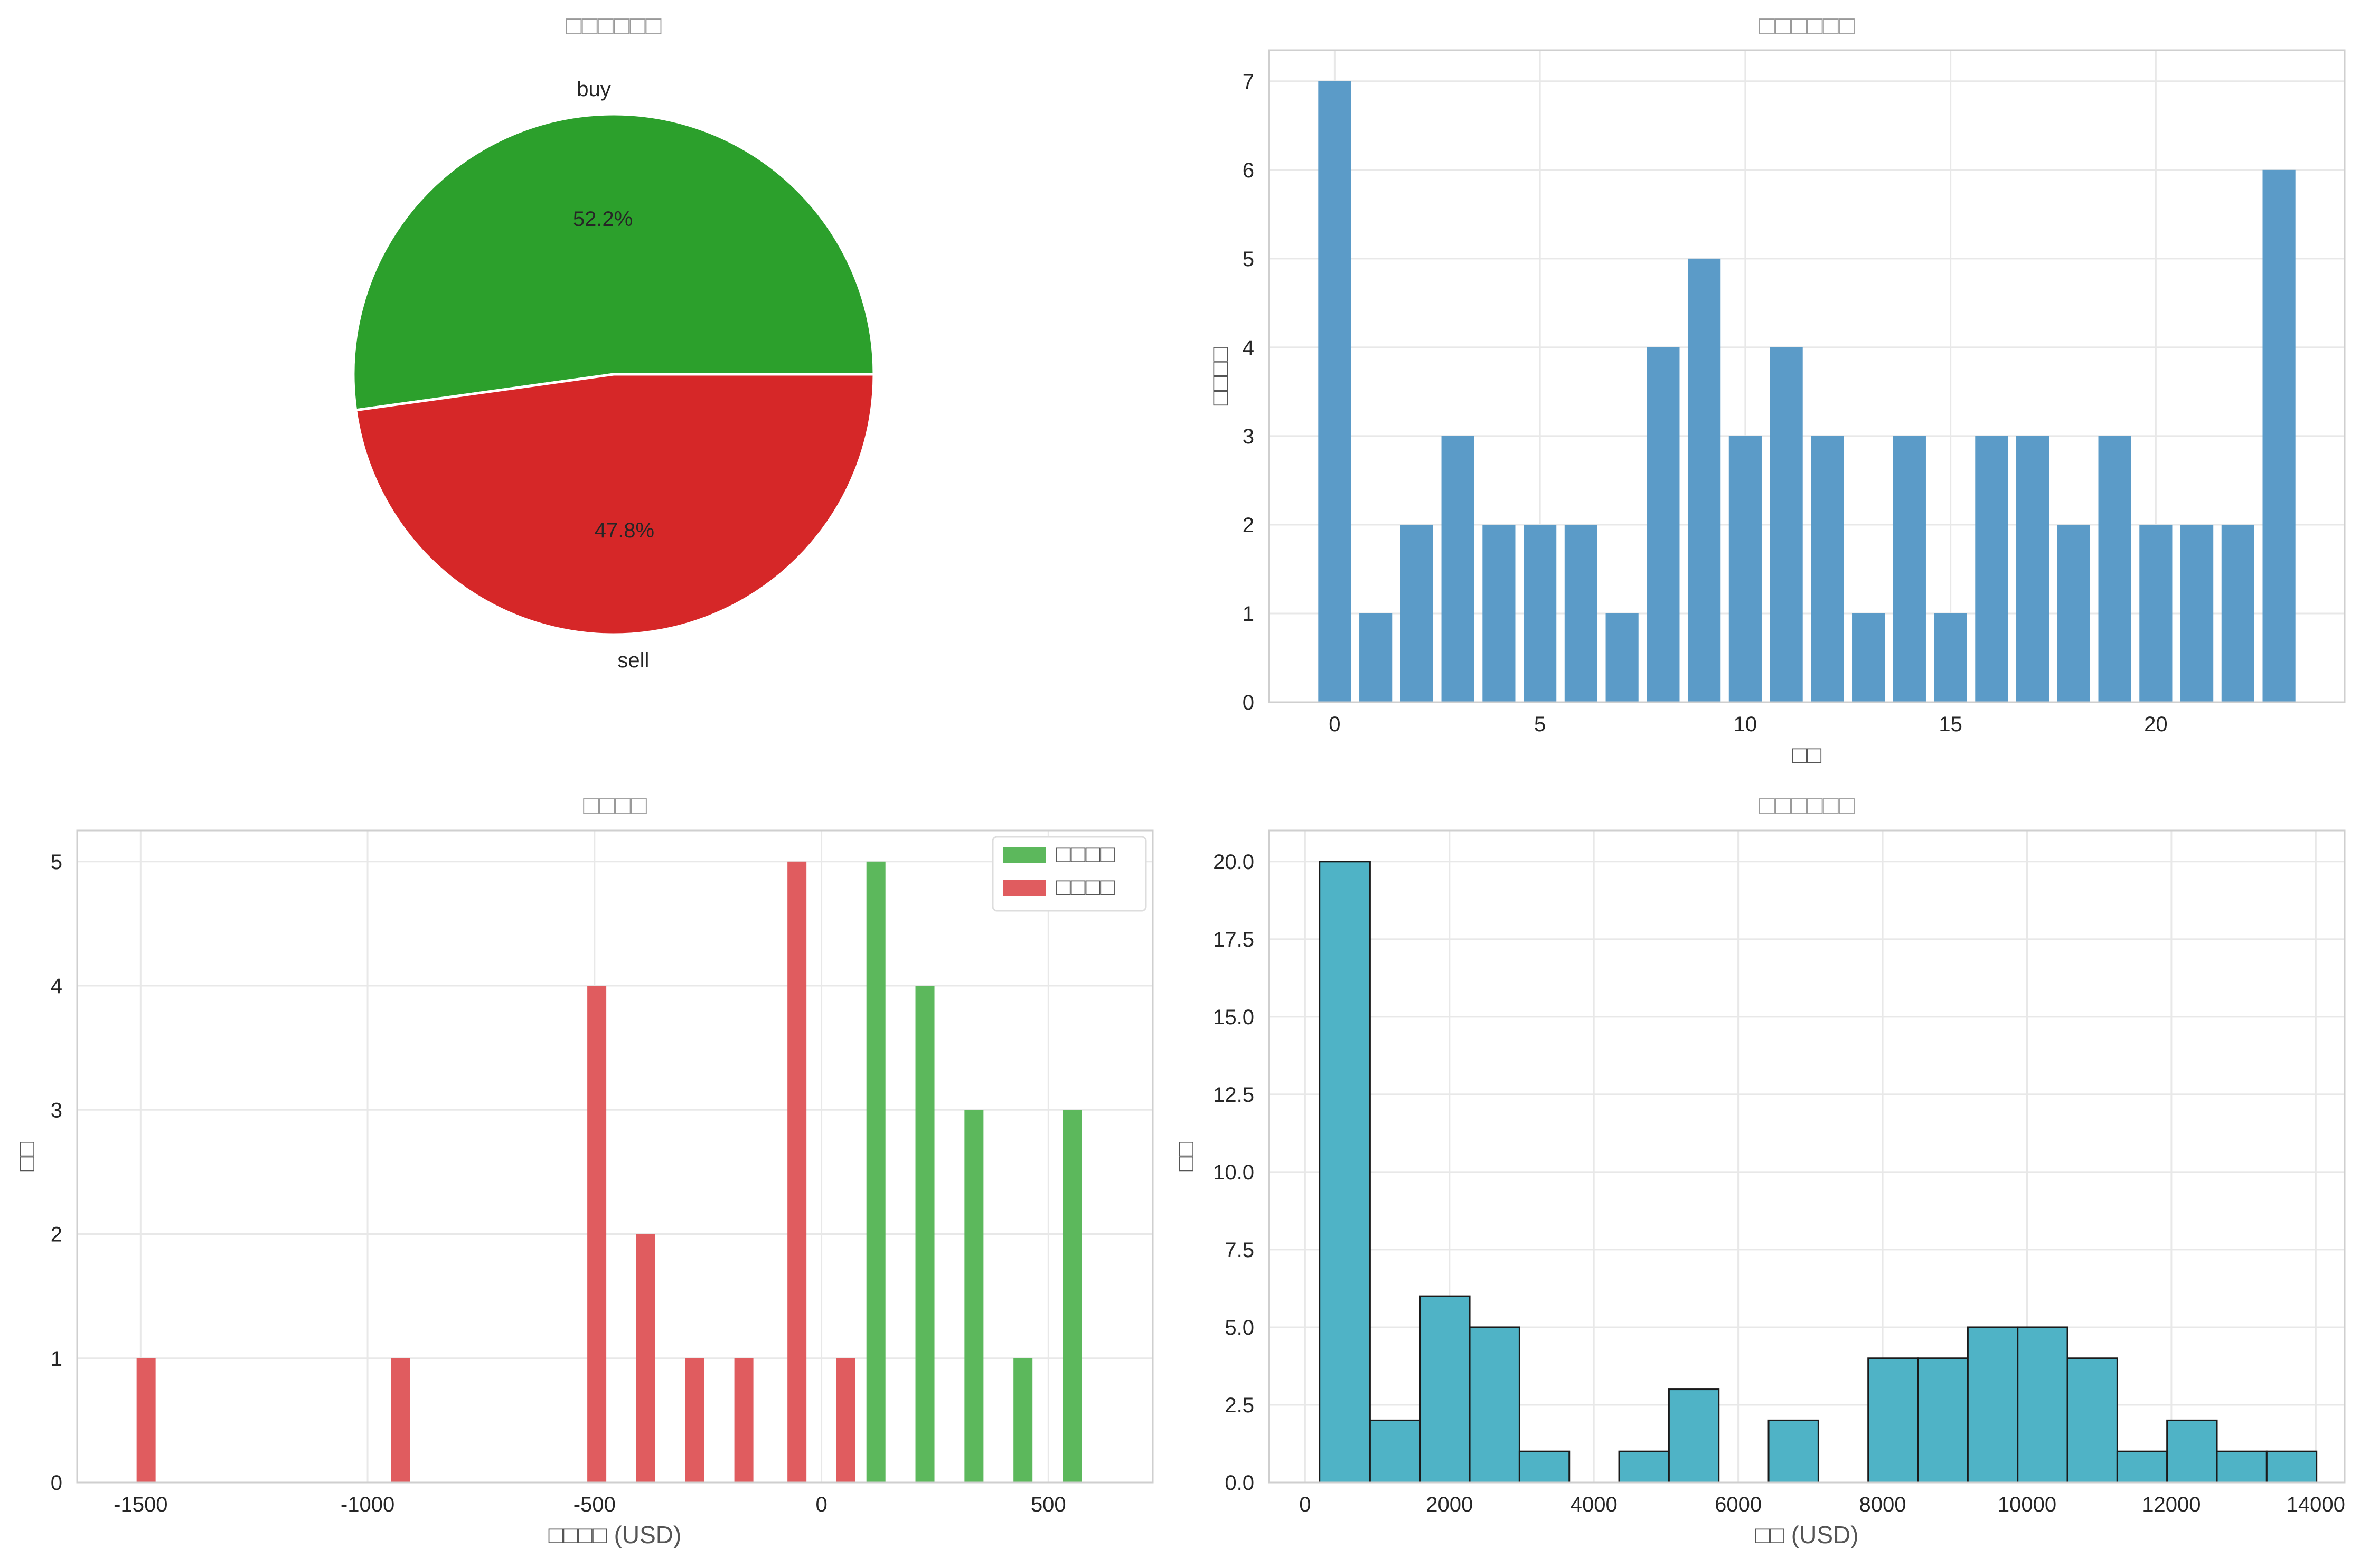  What do you see at coordinates (1739, 1505) in the screenshot?
I see `x-tick-label: 6000` at bounding box center [1739, 1505].